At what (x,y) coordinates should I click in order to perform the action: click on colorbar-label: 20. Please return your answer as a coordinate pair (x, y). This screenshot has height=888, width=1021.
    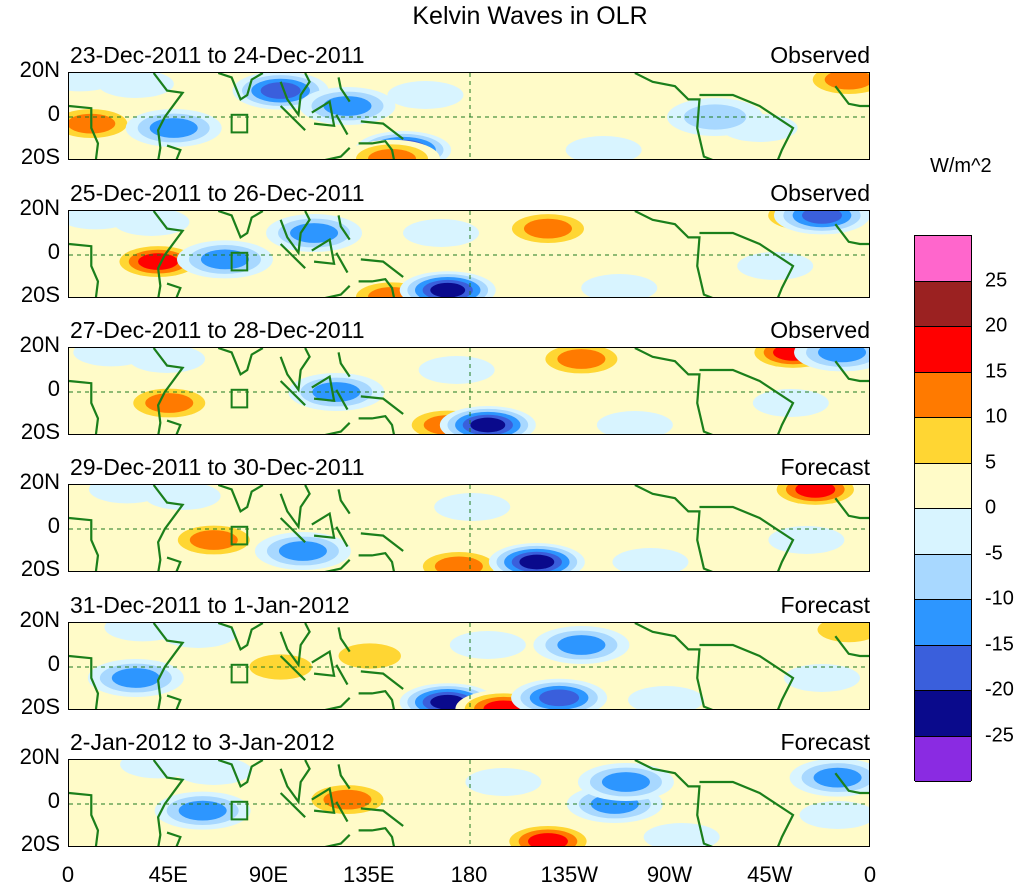
    Looking at the image, I should click on (996, 325).